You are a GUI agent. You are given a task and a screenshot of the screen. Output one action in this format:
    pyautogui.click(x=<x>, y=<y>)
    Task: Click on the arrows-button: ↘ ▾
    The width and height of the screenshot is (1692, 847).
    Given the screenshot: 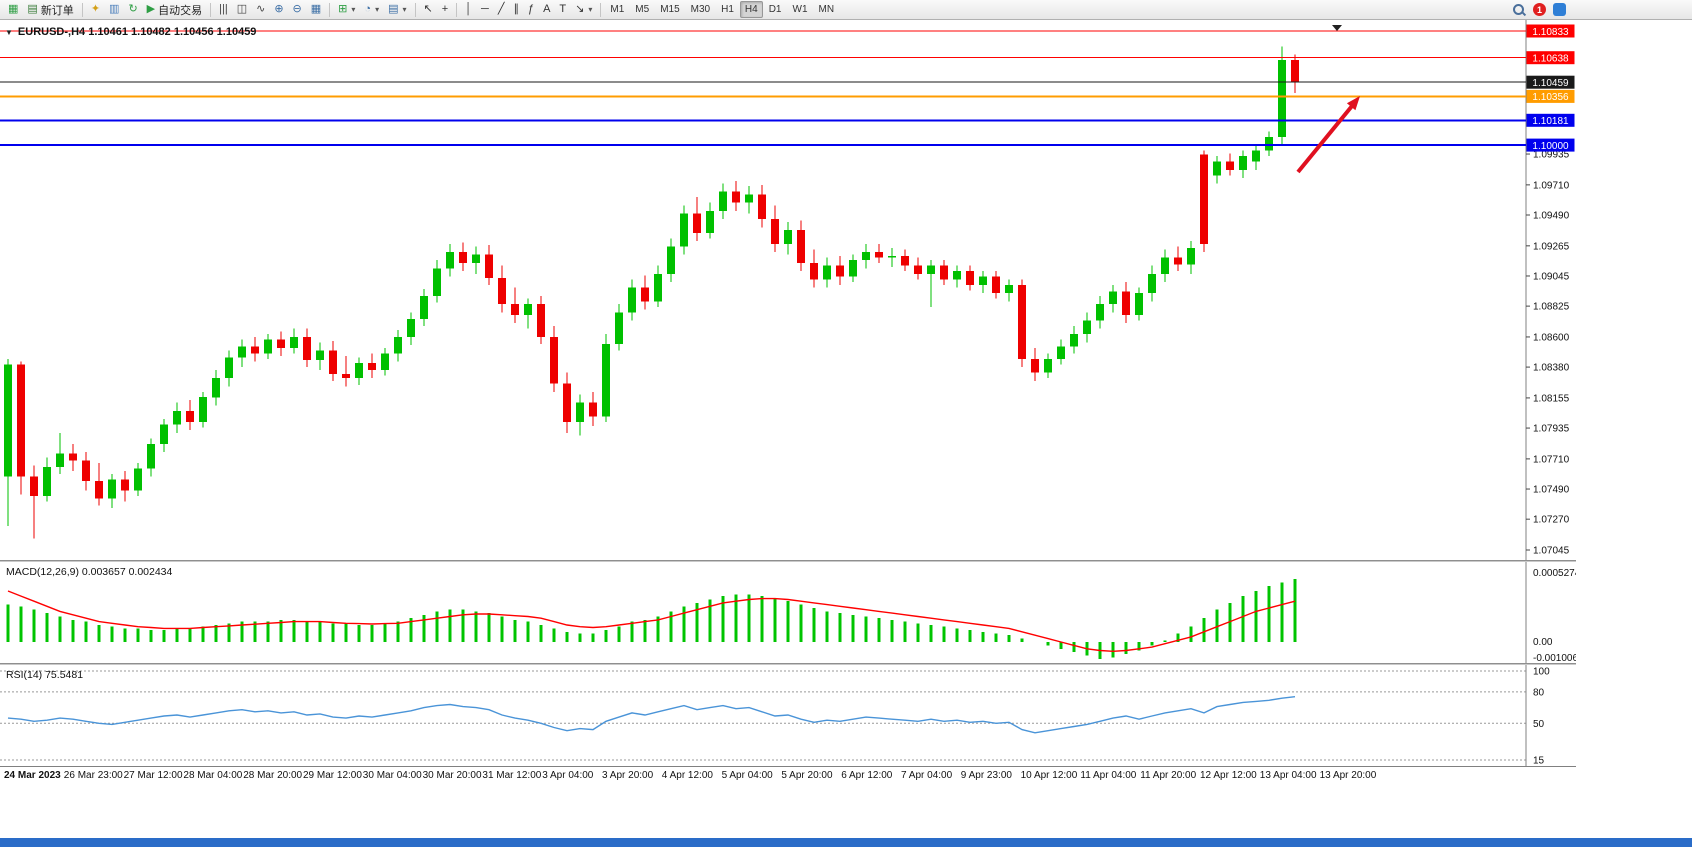 What is the action you would take?
    pyautogui.click(x=583, y=9)
    